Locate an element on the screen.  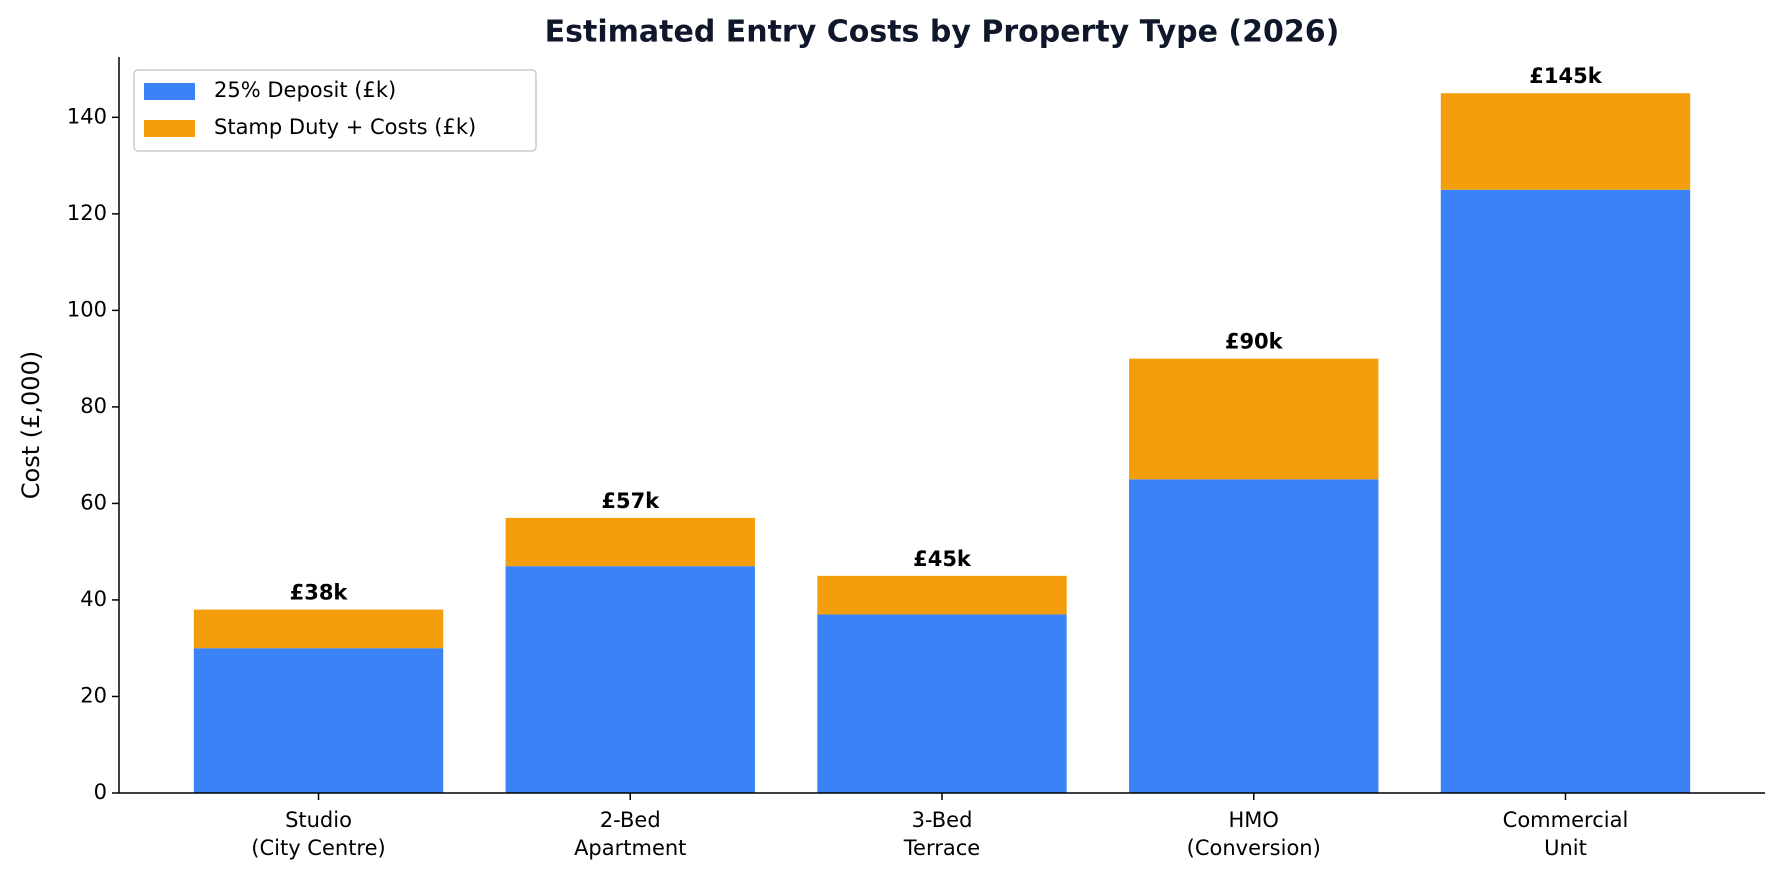
y-tick-label: 80 is located at coordinates (93, 406).